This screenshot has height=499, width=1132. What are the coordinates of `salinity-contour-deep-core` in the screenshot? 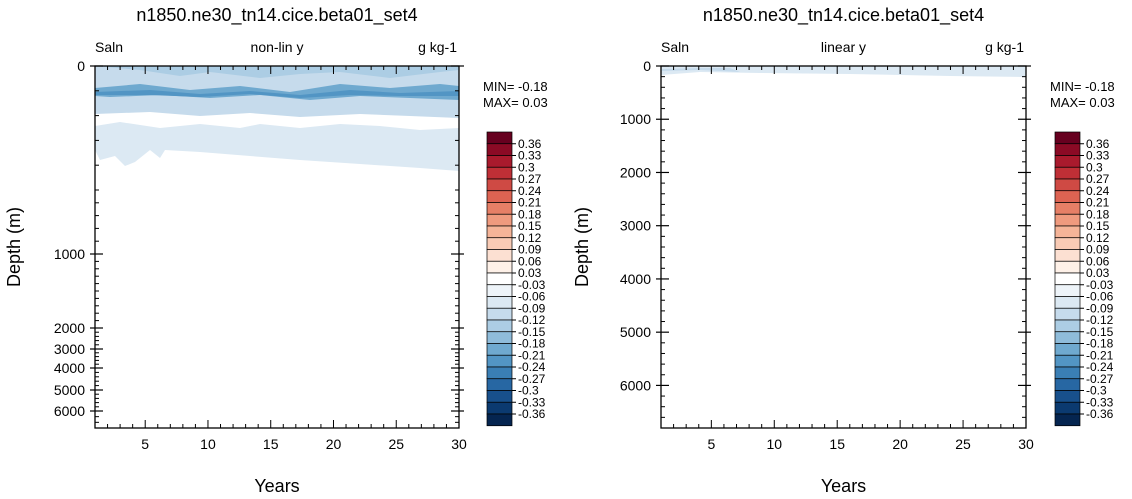 It's located at (277, 94).